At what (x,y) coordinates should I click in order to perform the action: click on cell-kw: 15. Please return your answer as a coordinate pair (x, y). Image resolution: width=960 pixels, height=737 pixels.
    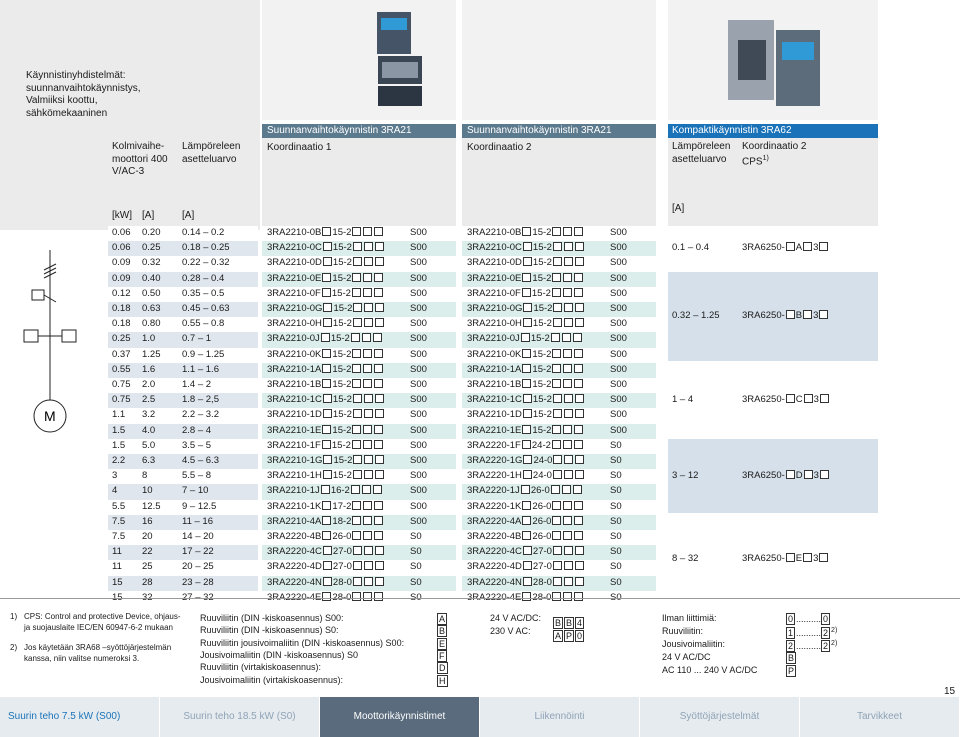
    Looking at the image, I should click on (117, 598).